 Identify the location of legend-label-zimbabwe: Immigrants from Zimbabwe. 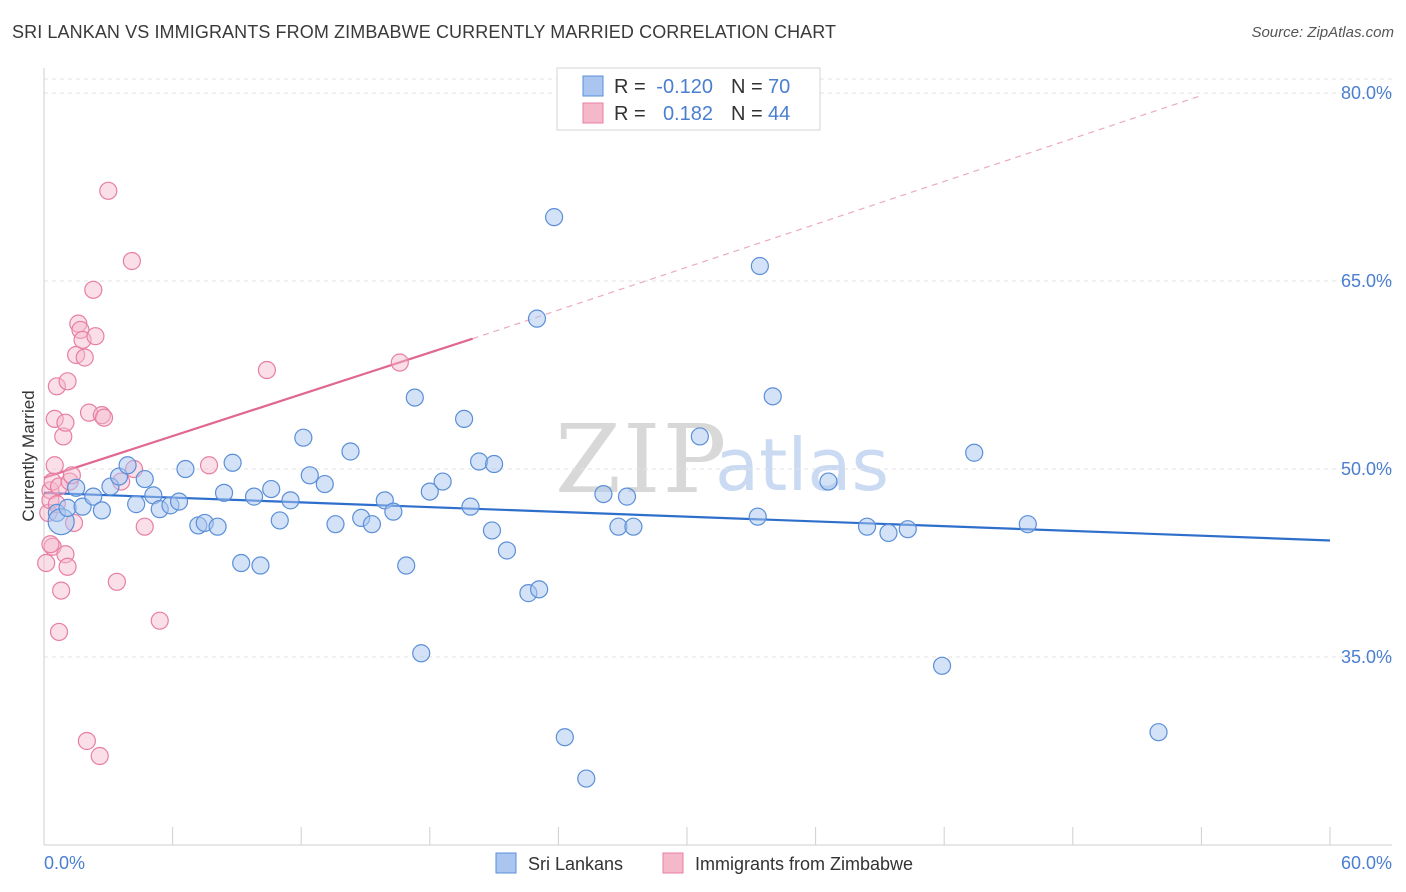
(804, 864).